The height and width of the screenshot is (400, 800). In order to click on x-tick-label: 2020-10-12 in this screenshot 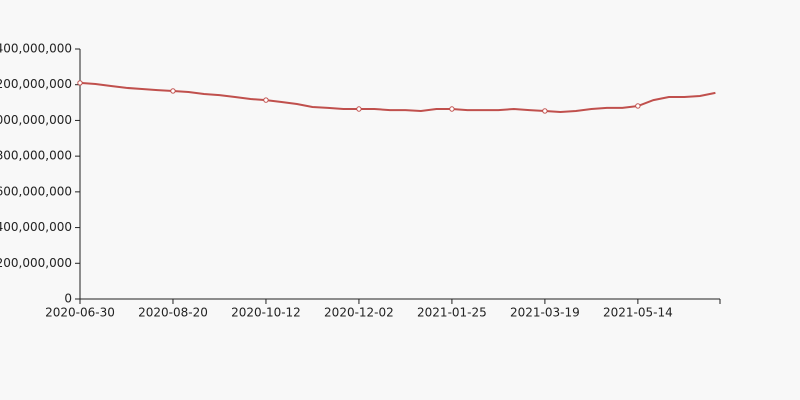, I will do `click(266, 313)`.